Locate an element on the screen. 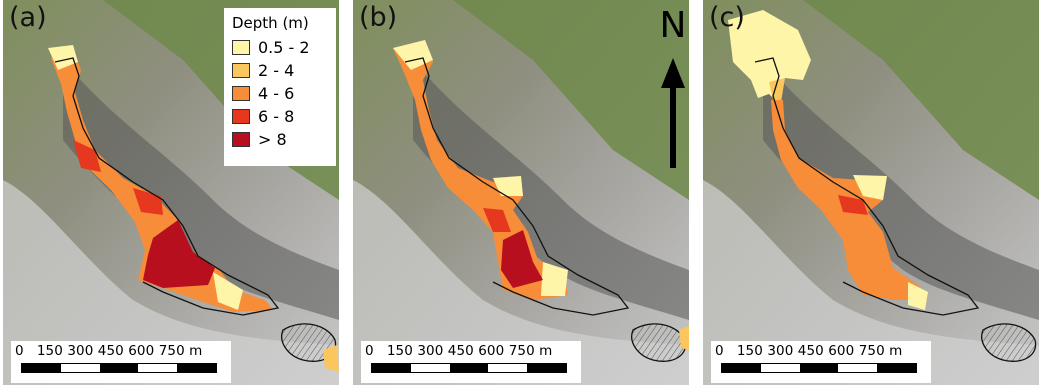 This screenshot has width=1039, height=385. legend-item: 2 - 4 is located at coordinates (280, 70).